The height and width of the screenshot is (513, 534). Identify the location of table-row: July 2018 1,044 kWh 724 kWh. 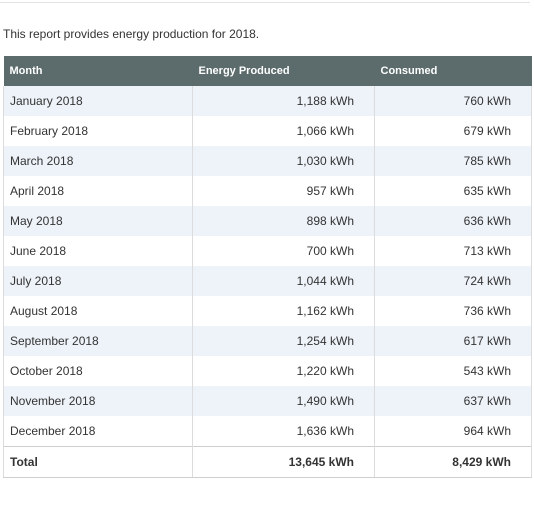
(267, 281).